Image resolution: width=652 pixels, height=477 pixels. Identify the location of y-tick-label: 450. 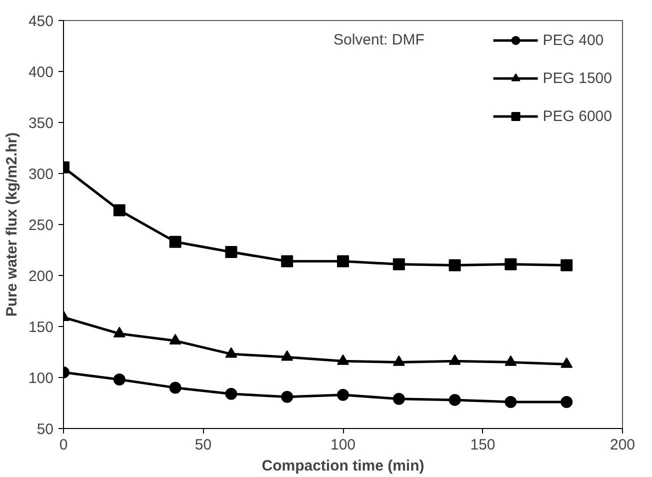
(41, 21).